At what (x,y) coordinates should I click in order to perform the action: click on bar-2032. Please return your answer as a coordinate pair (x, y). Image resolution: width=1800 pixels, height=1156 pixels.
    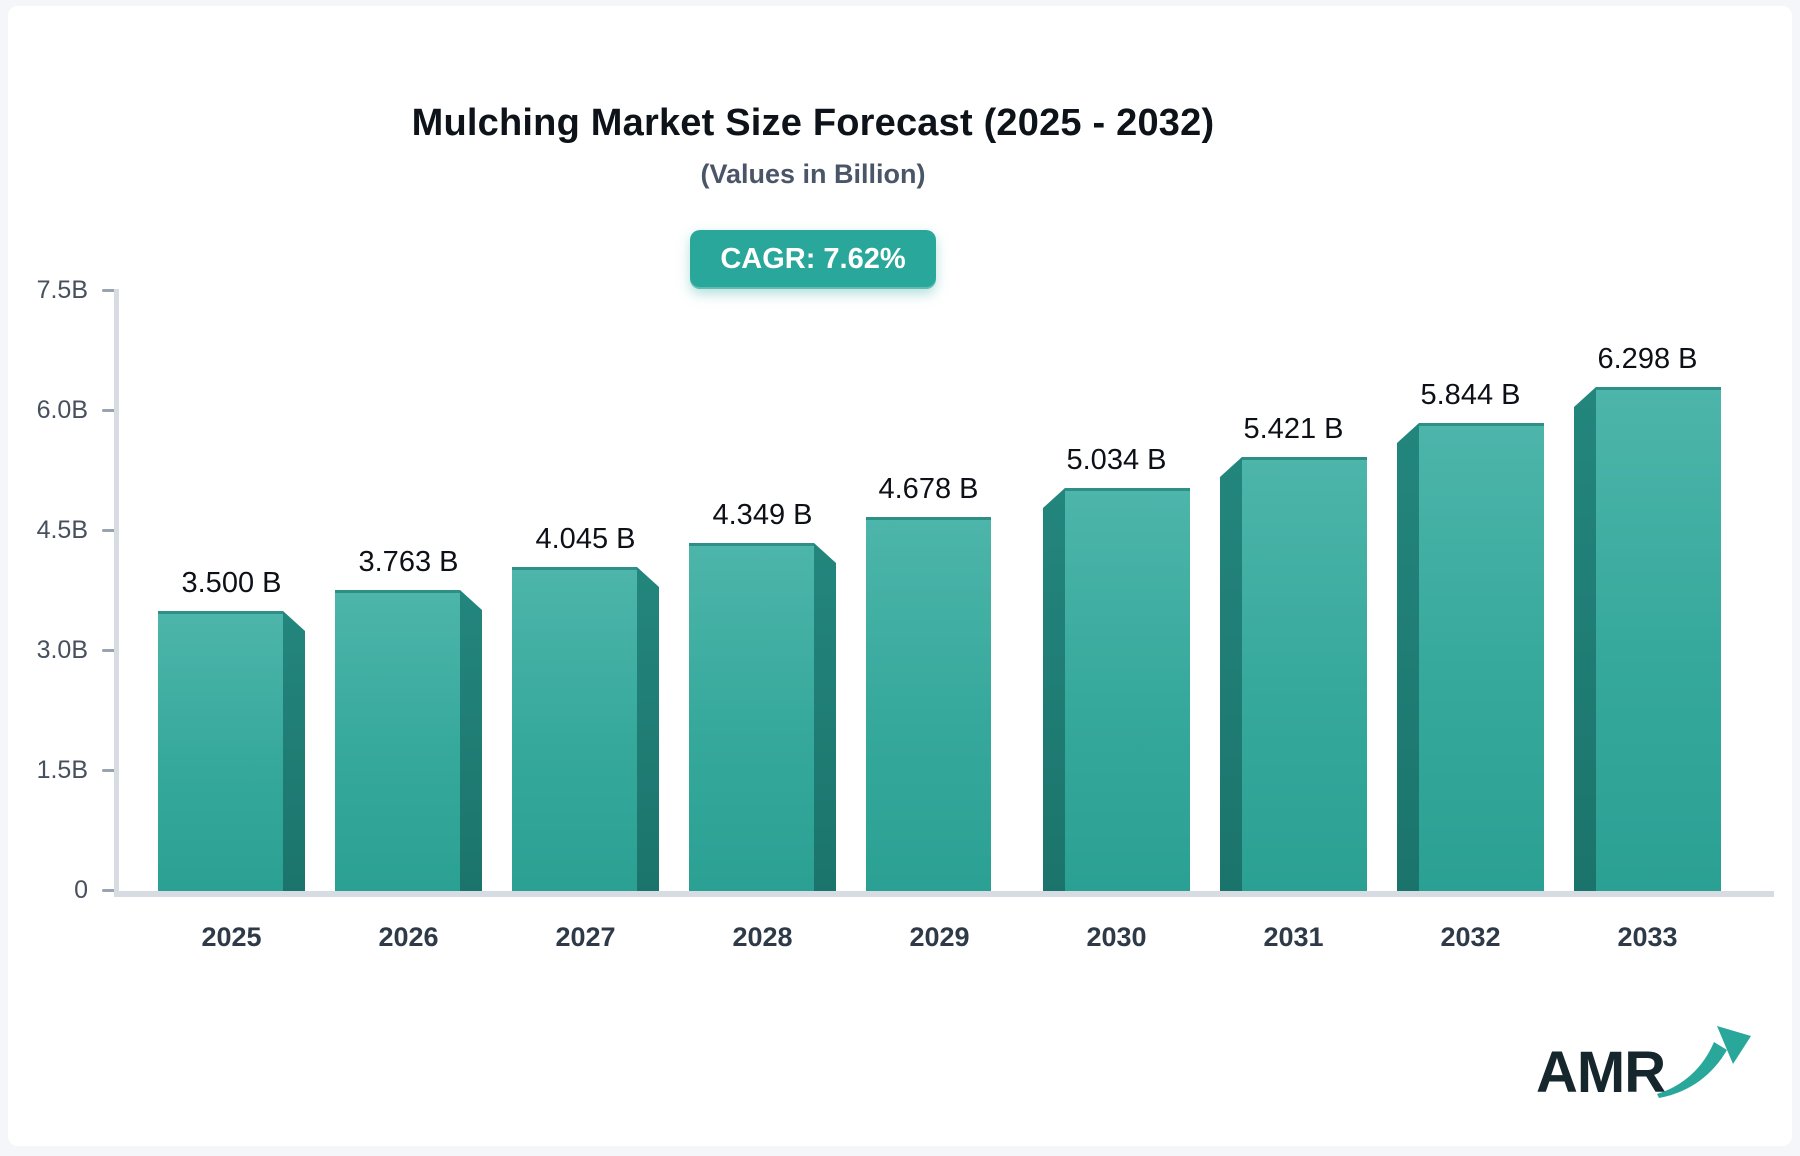
    Looking at the image, I should click on (1470, 660).